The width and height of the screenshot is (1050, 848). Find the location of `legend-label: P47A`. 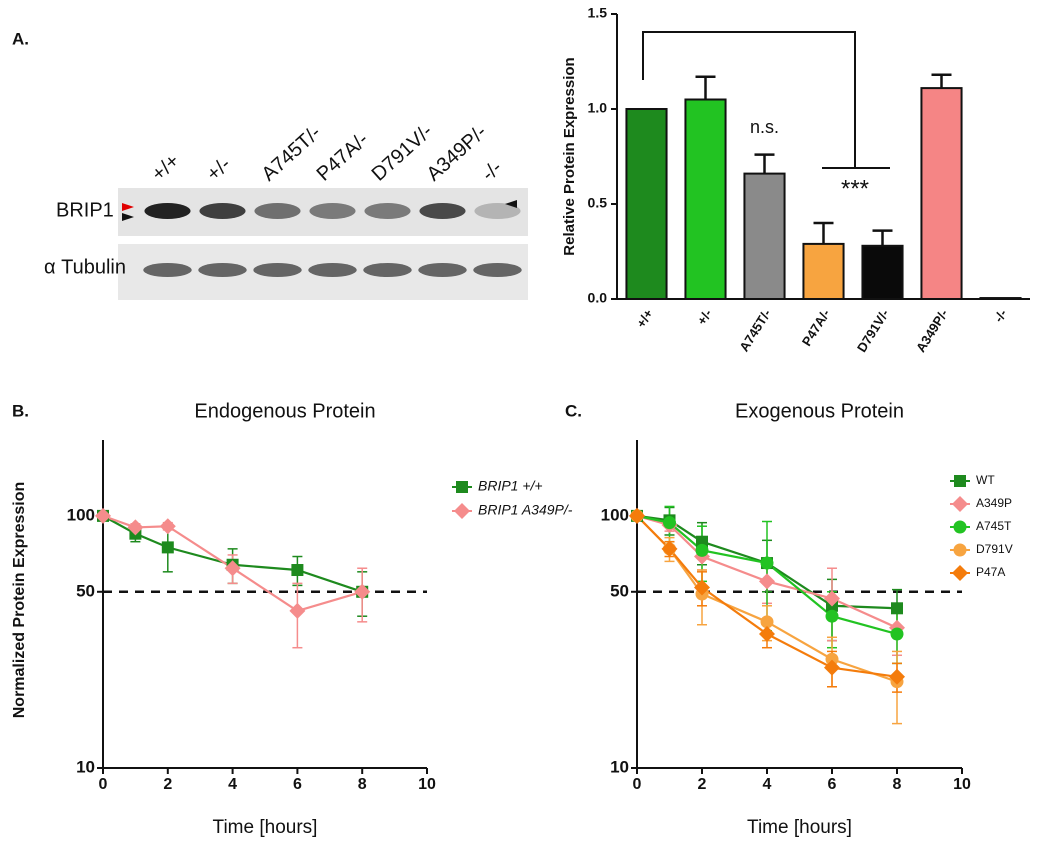

legend-label: P47A is located at coordinates (990, 572).